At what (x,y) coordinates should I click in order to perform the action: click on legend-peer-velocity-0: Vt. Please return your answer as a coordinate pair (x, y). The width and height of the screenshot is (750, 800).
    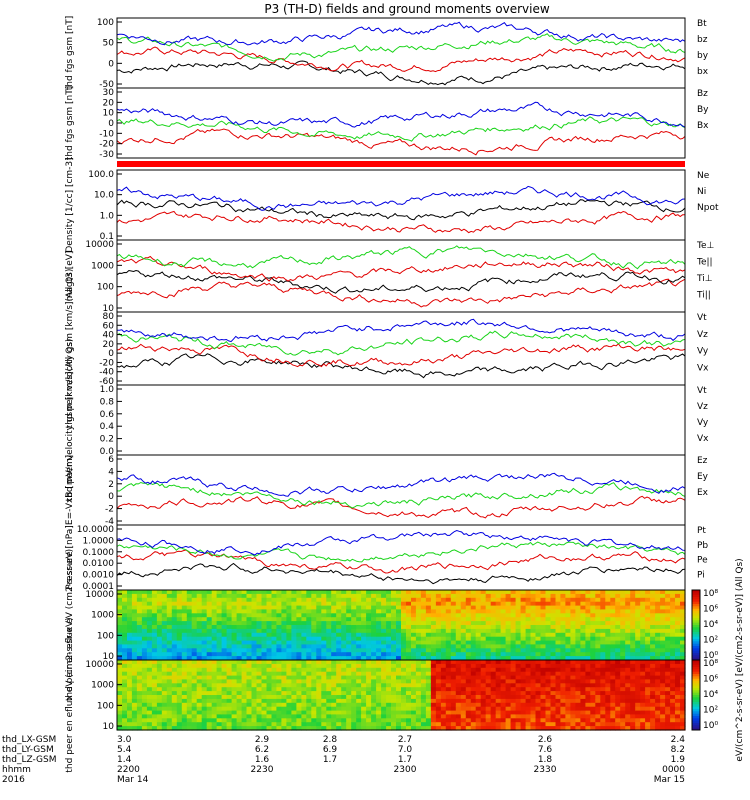
    Looking at the image, I should click on (702, 391).